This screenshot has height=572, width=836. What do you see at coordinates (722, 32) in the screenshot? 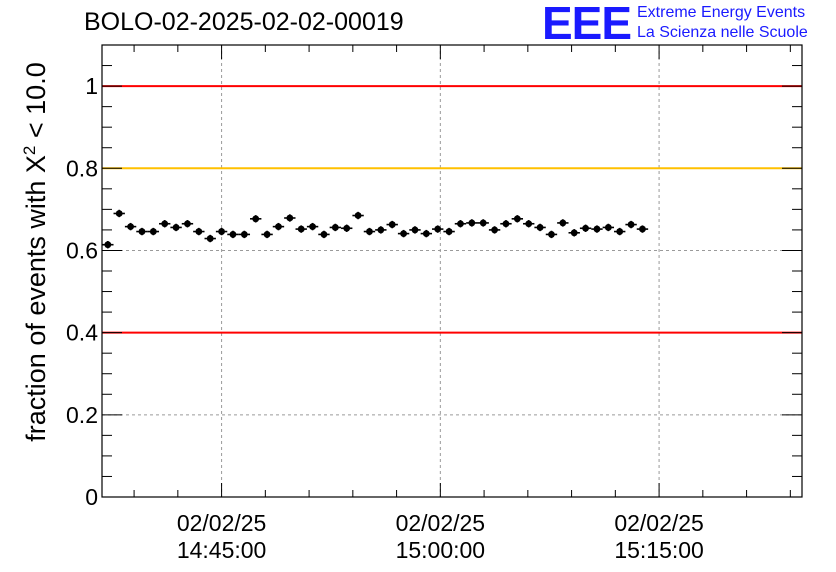
I see `logo-line-2: La Scienza nelle Scuole` at bounding box center [722, 32].